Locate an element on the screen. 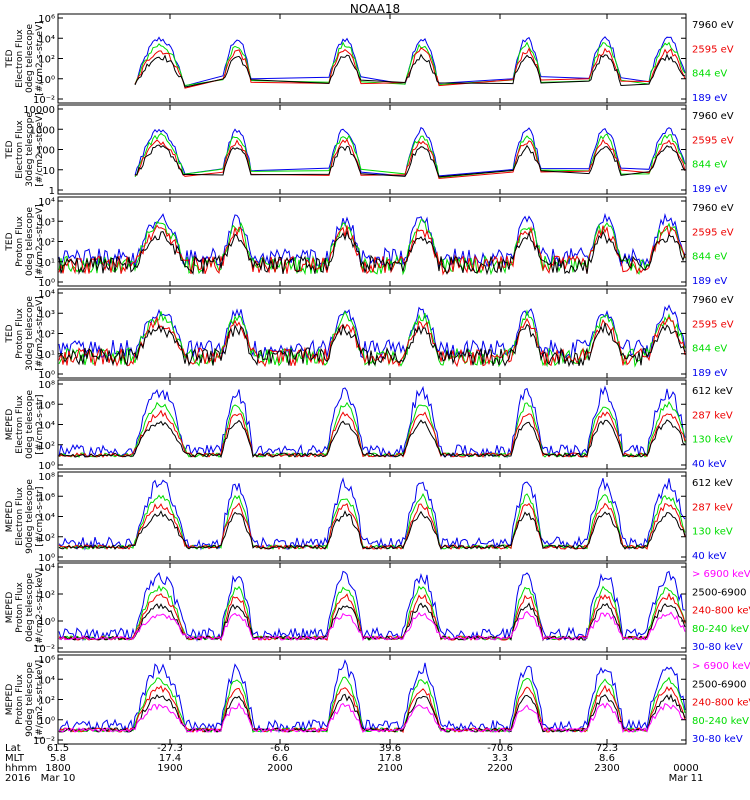 Image resolution: width=750 pixels, height=800 pixels. axis-hhmm-value: 2100 is located at coordinates (389, 768).